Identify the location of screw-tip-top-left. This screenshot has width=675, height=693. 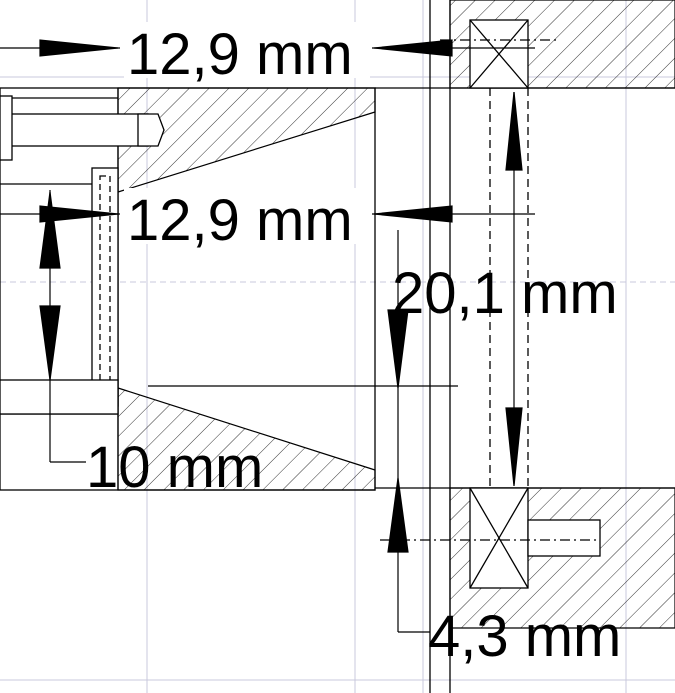
(151, 130).